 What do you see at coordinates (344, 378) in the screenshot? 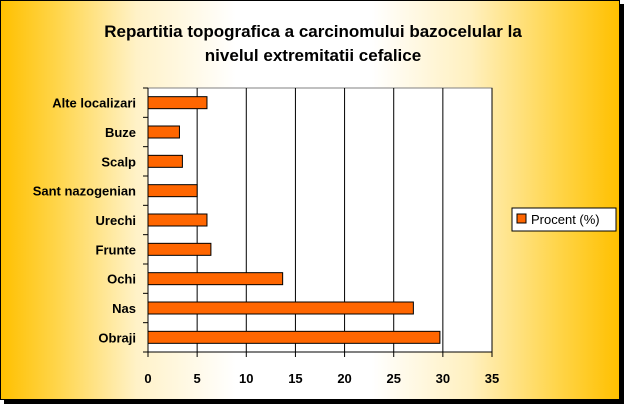
I see `x-tick-label-20: 20` at bounding box center [344, 378].